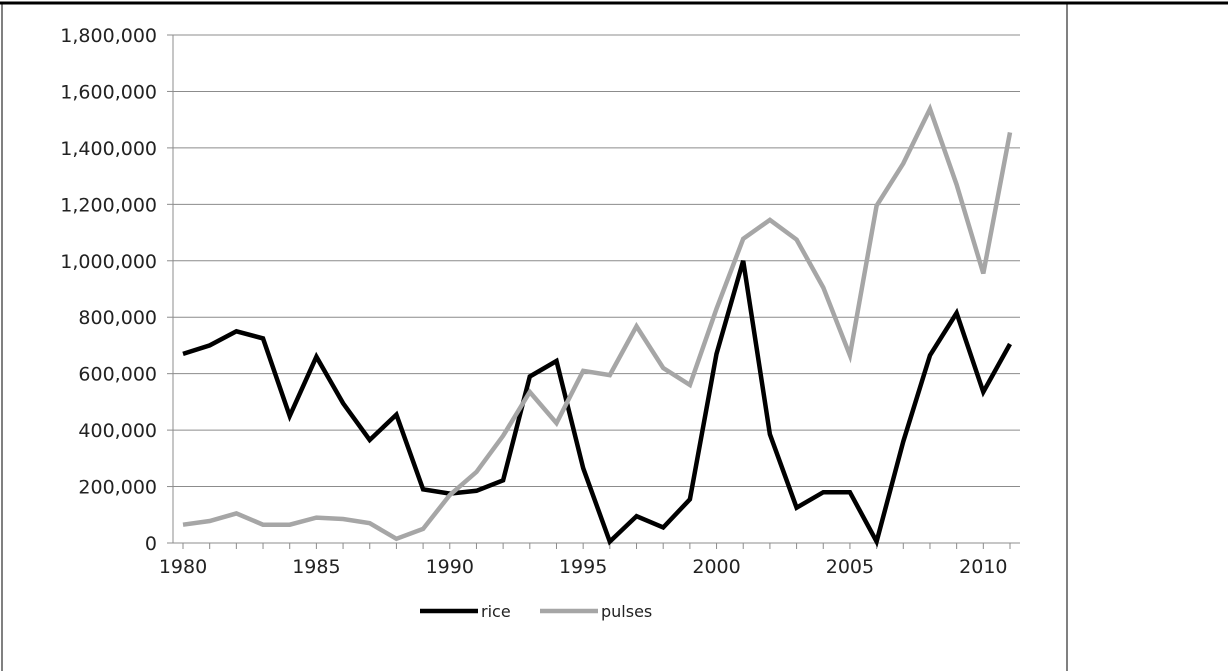 The image size is (1228, 671). Describe the element at coordinates (716, 567) in the screenshot. I see `x-tick-label: 2000` at that location.